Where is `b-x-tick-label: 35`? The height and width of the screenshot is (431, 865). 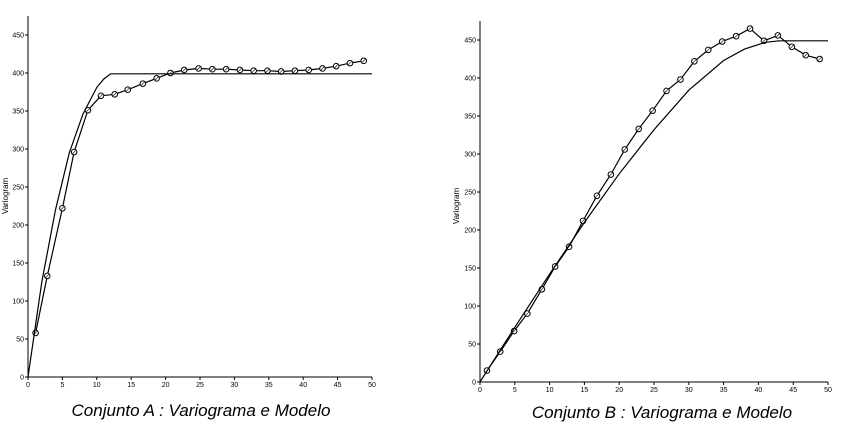 b-x-tick-label: 35 is located at coordinates (724, 390).